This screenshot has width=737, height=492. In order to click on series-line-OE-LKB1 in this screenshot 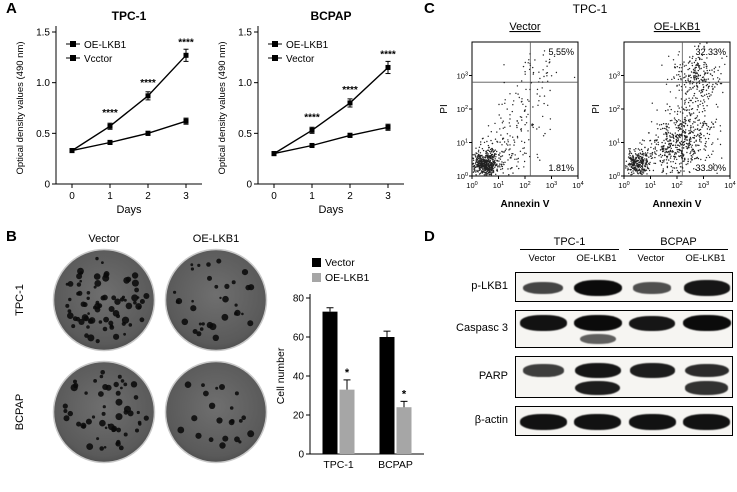, I will do `click(129, 136)`.